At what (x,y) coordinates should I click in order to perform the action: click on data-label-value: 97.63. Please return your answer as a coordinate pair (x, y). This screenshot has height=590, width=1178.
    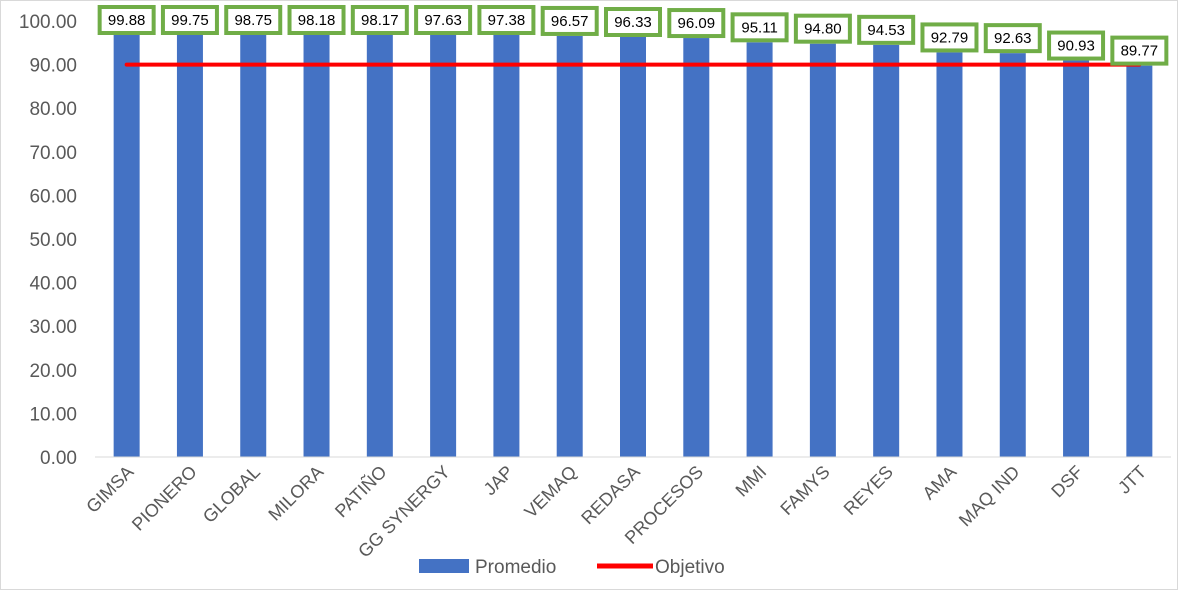
    Looking at the image, I should click on (443, 20).